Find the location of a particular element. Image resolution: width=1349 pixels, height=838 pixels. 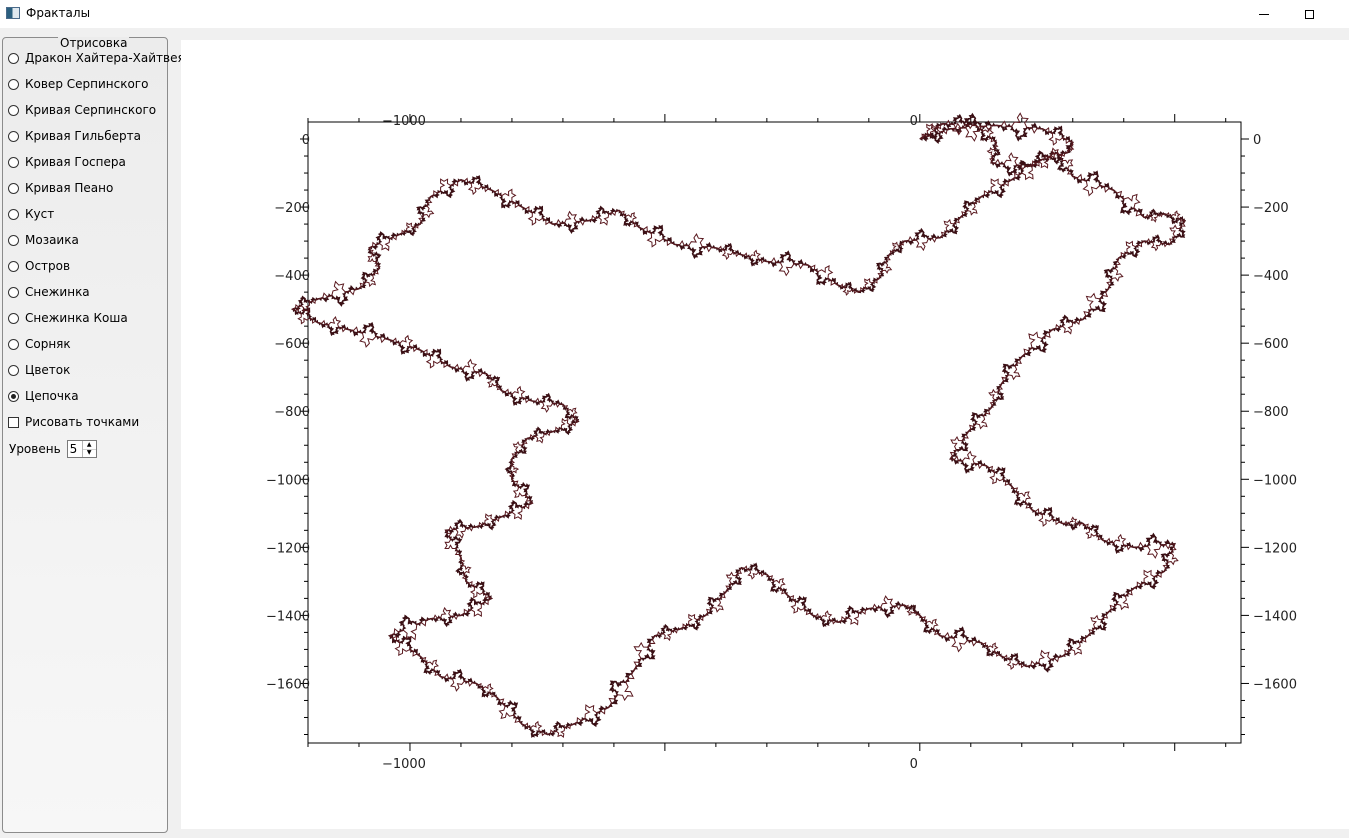

radio-sierpinski-curve: Кривая Серпинского is located at coordinates (82, 110).